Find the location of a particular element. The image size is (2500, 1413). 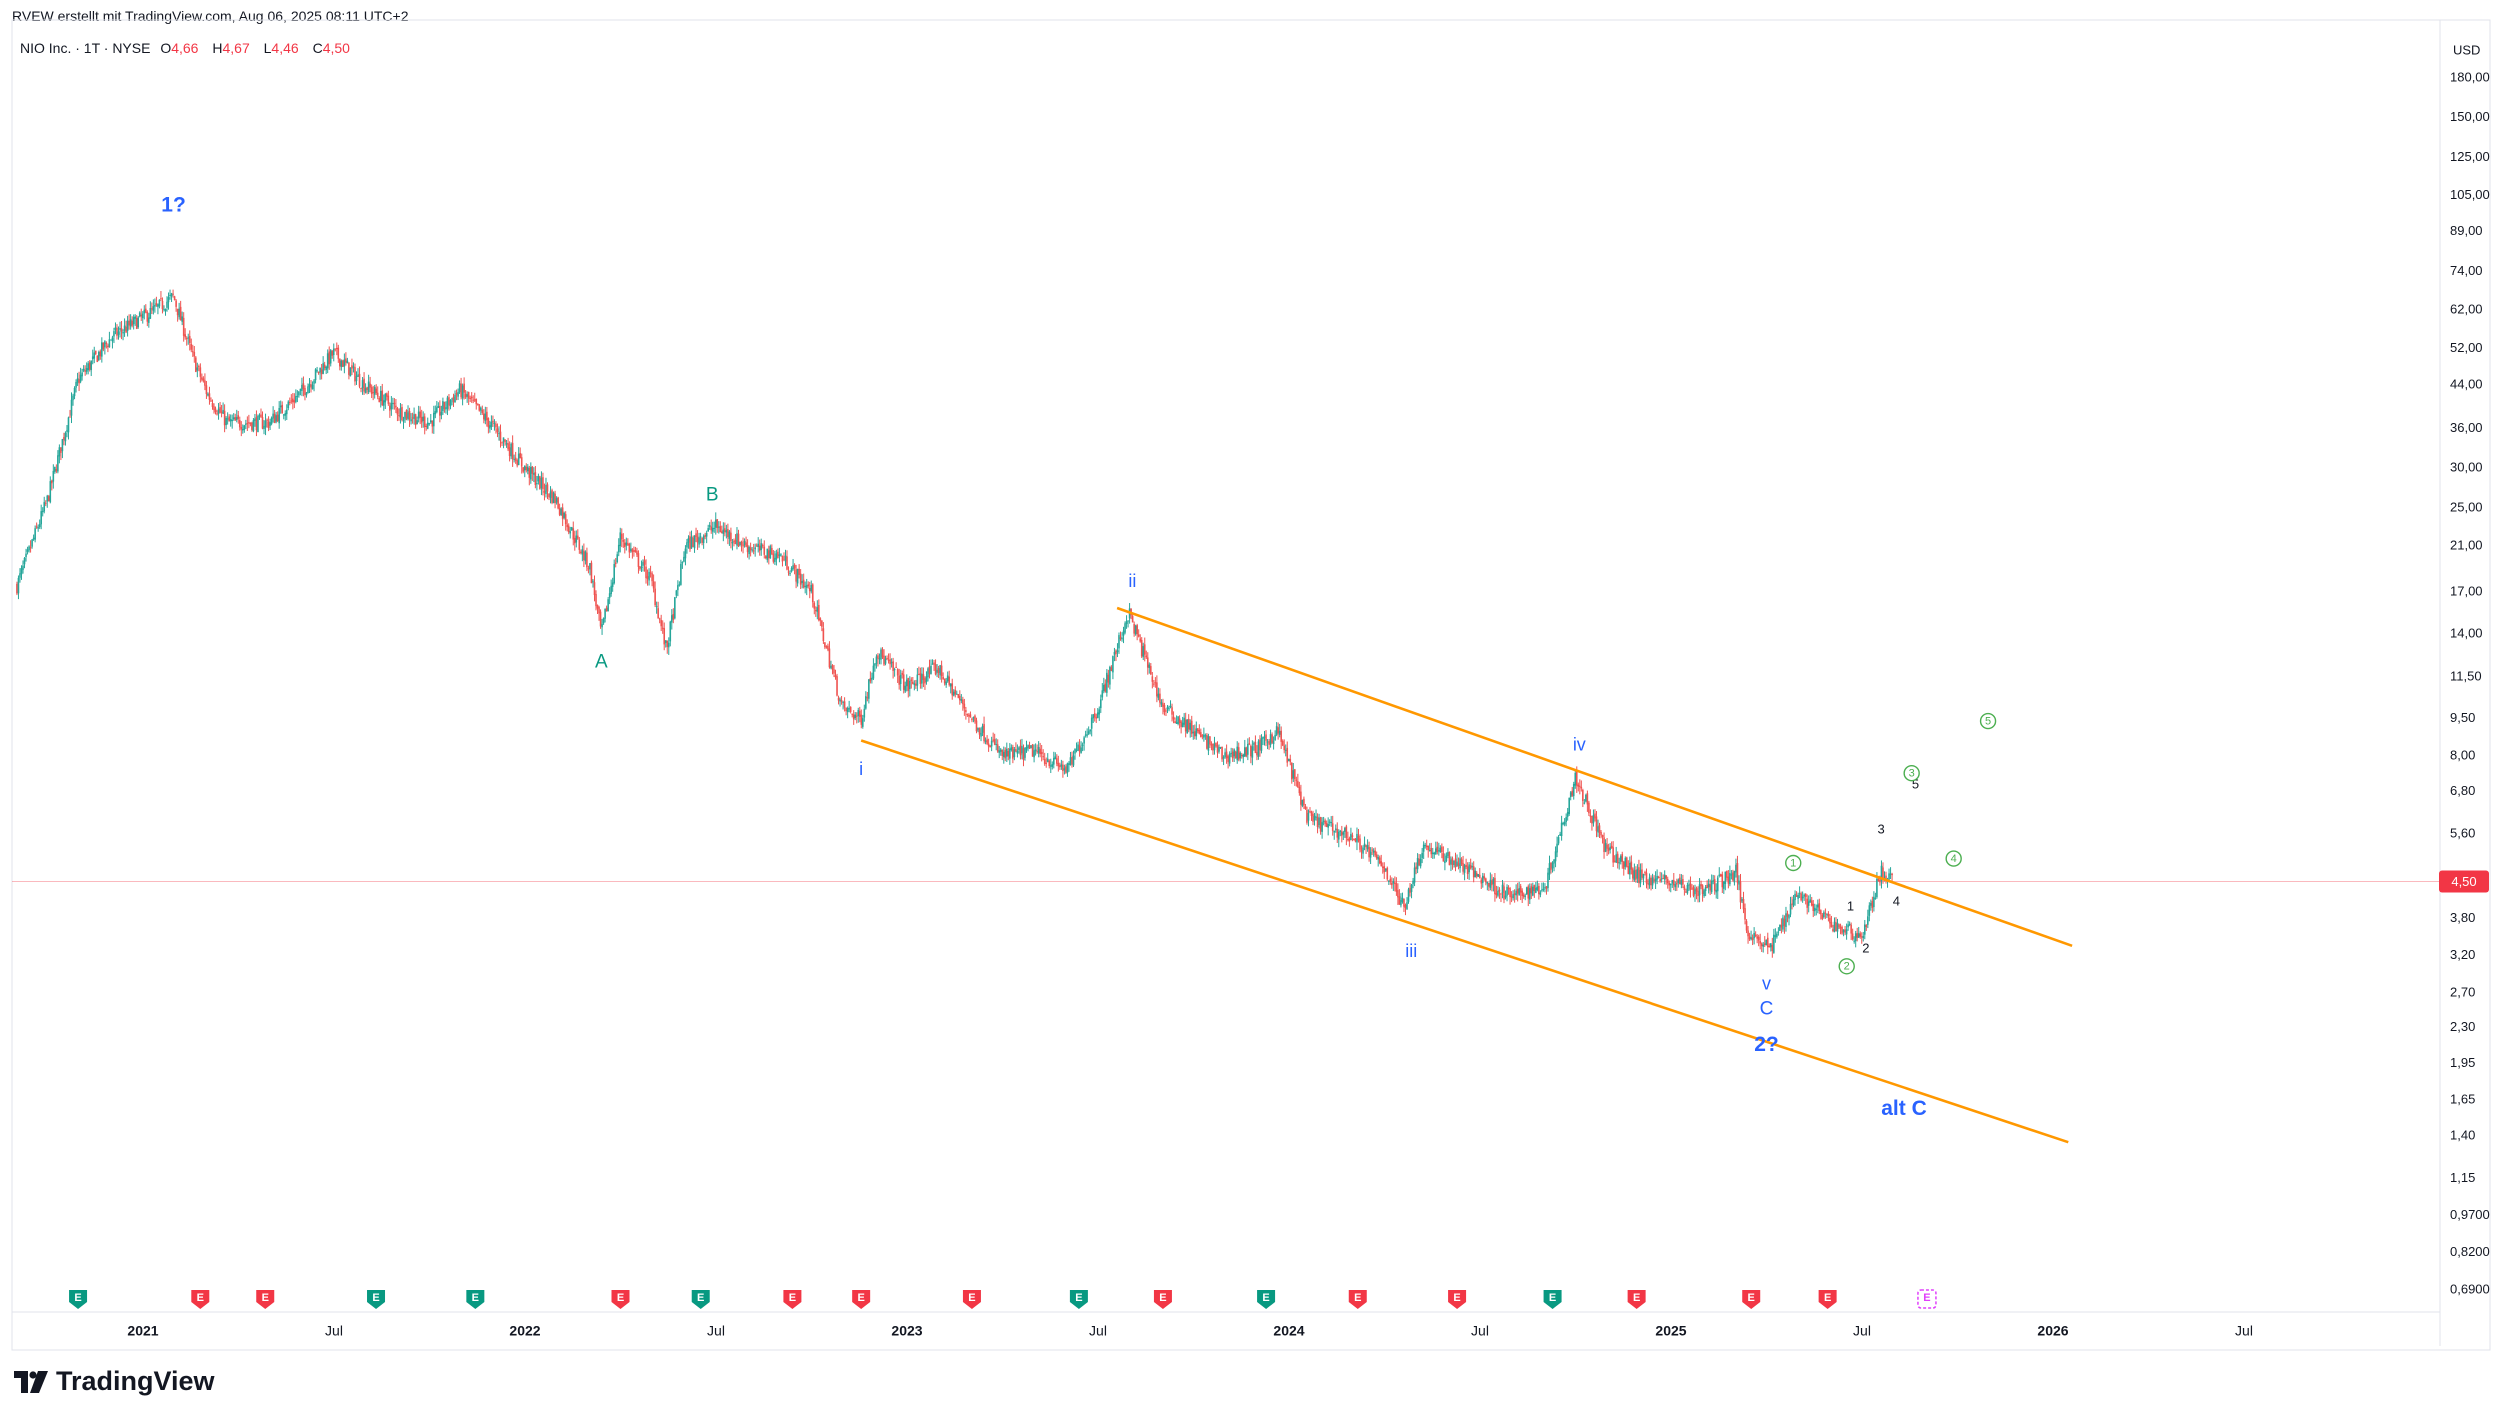

channel-lower-line is located at coordinates (1464, 941).